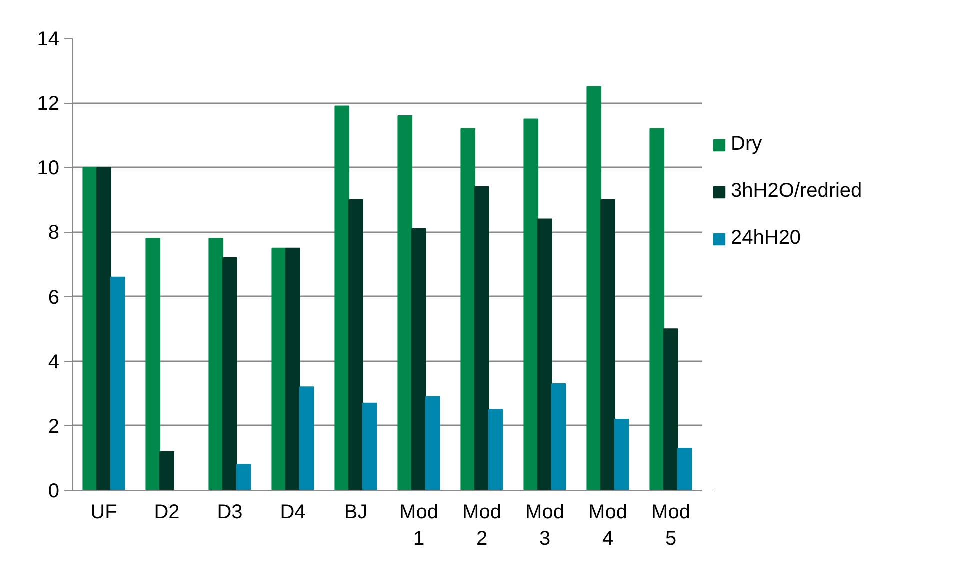  What do you see at coordinates (545, 526) in the screenshot?
I see `x-tick-label: Mod 3` at bounding box center [545, 526].